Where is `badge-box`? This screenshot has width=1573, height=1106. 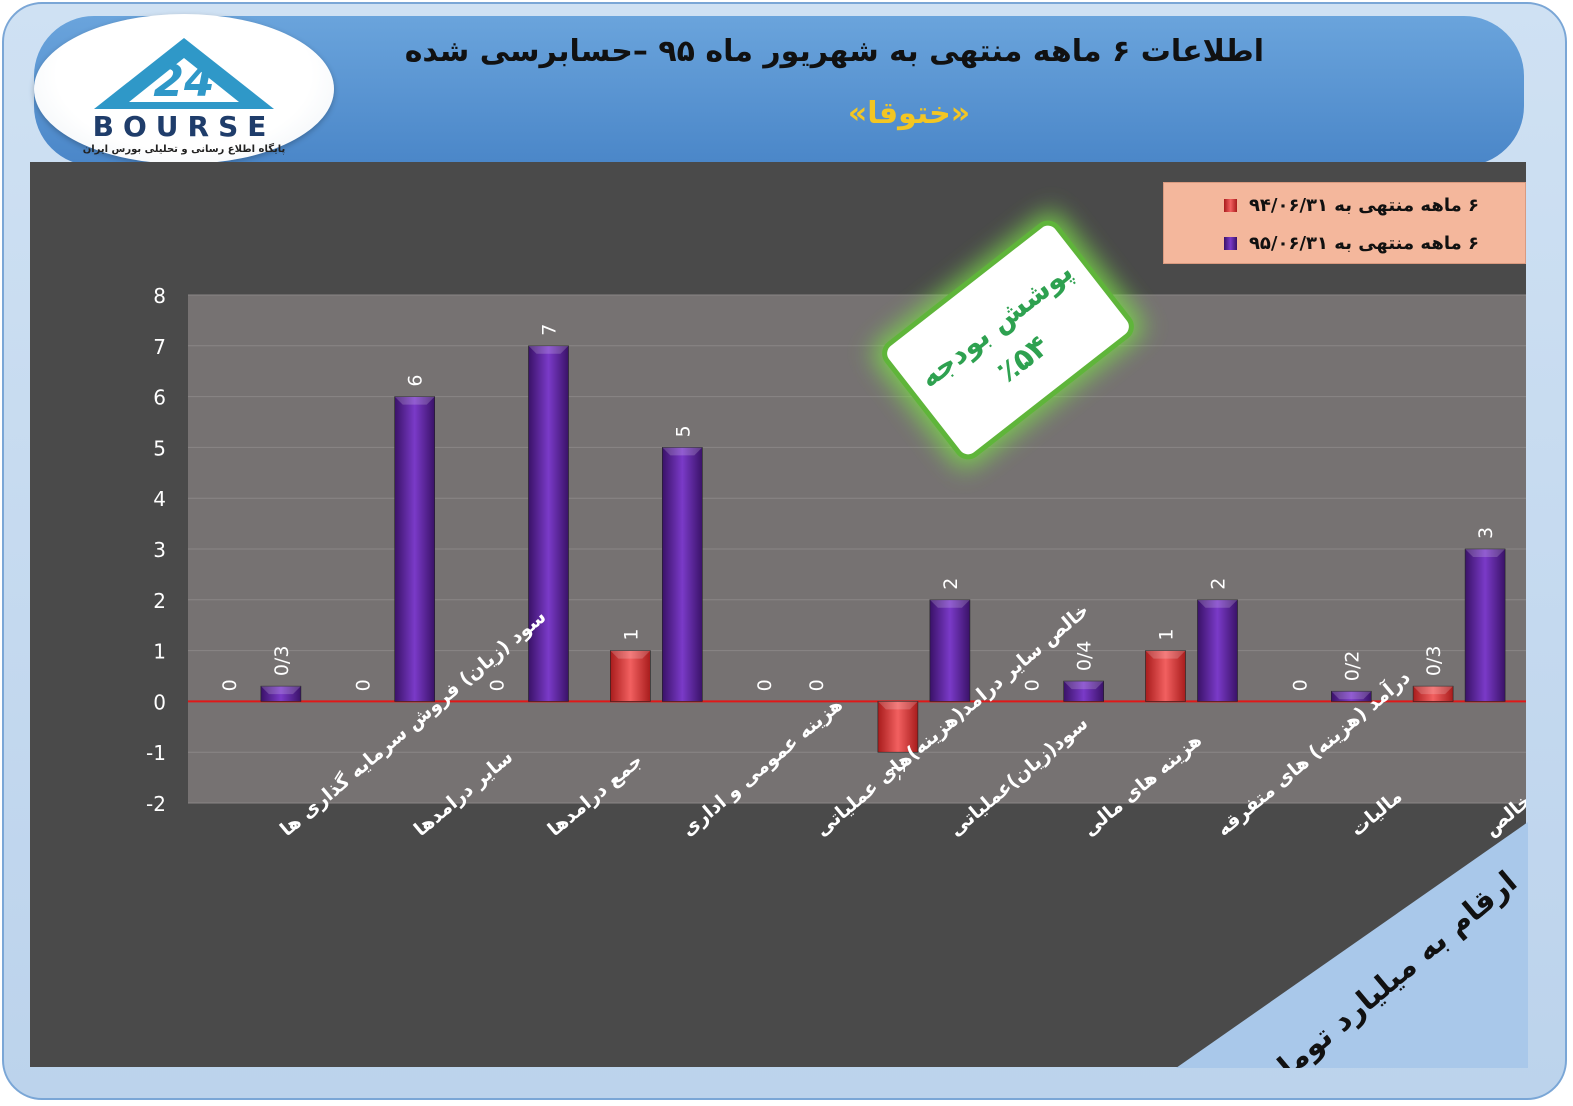 badge-box is located at coordinates (1008, 340).